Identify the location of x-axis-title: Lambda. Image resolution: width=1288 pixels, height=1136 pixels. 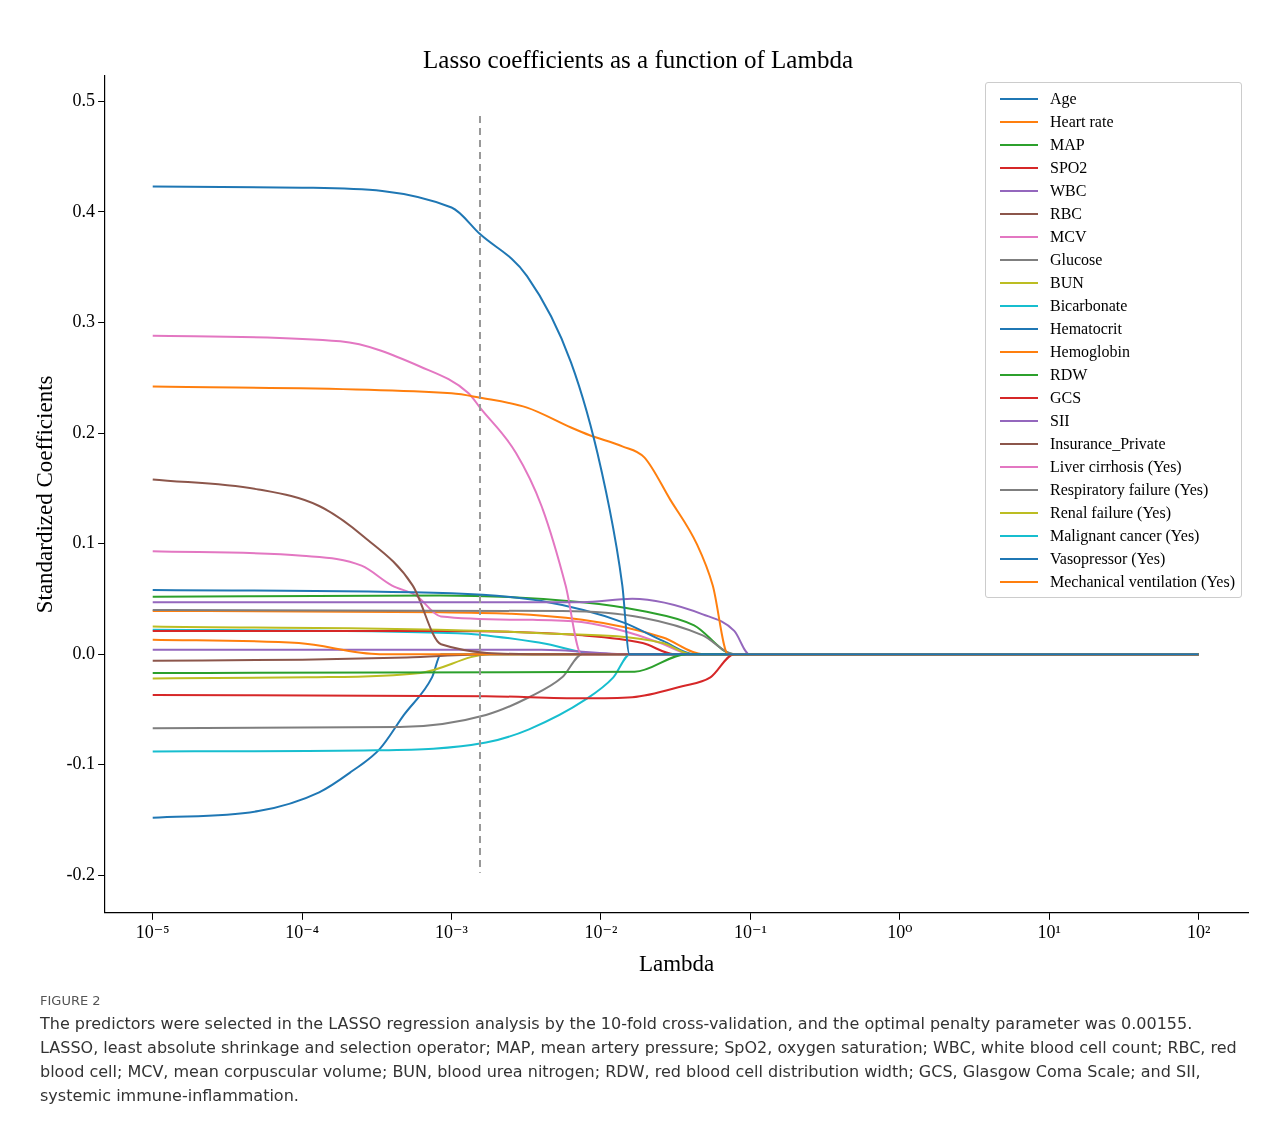
(676, 964).